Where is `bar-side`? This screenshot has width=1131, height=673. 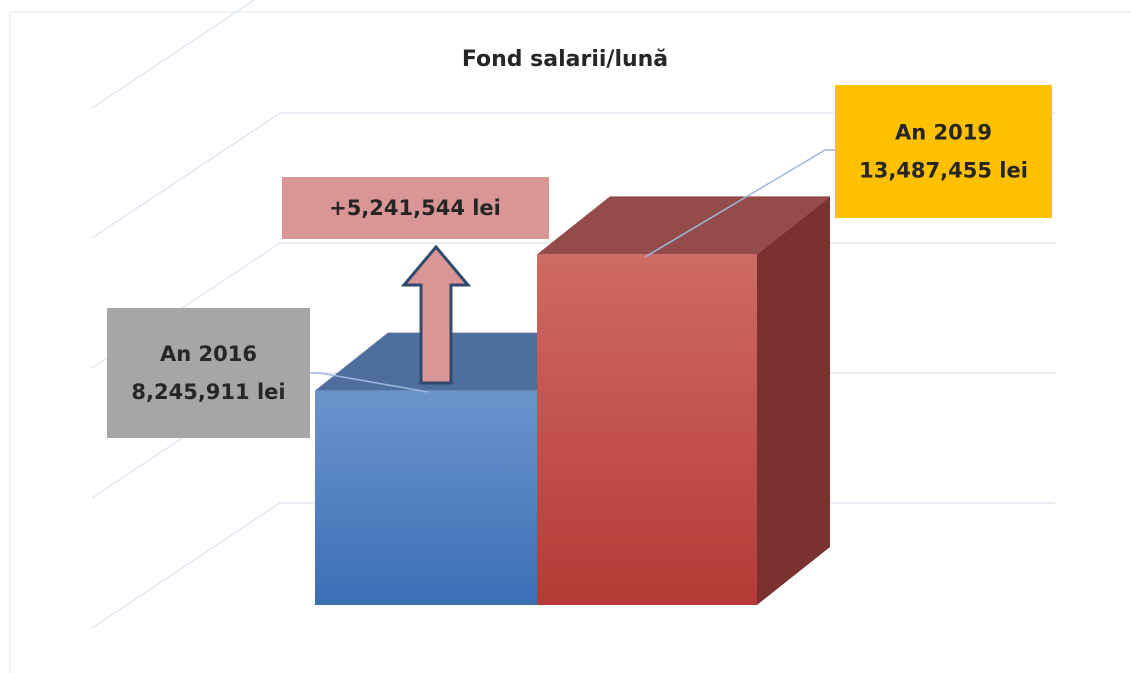
bar-side is located at coordinates (793, 400).